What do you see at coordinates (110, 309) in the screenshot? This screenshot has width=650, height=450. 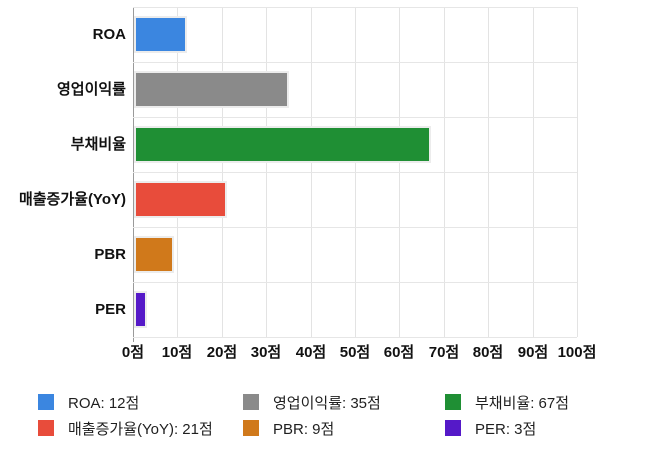 I see `y-axis-label-per: PER` at bounding box center [110, 309].